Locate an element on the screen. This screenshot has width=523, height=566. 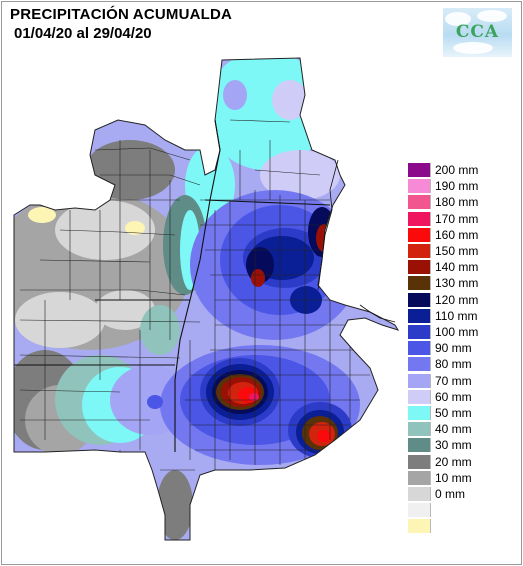
legend-label: 10 mm is located at coordinates (453, 477).